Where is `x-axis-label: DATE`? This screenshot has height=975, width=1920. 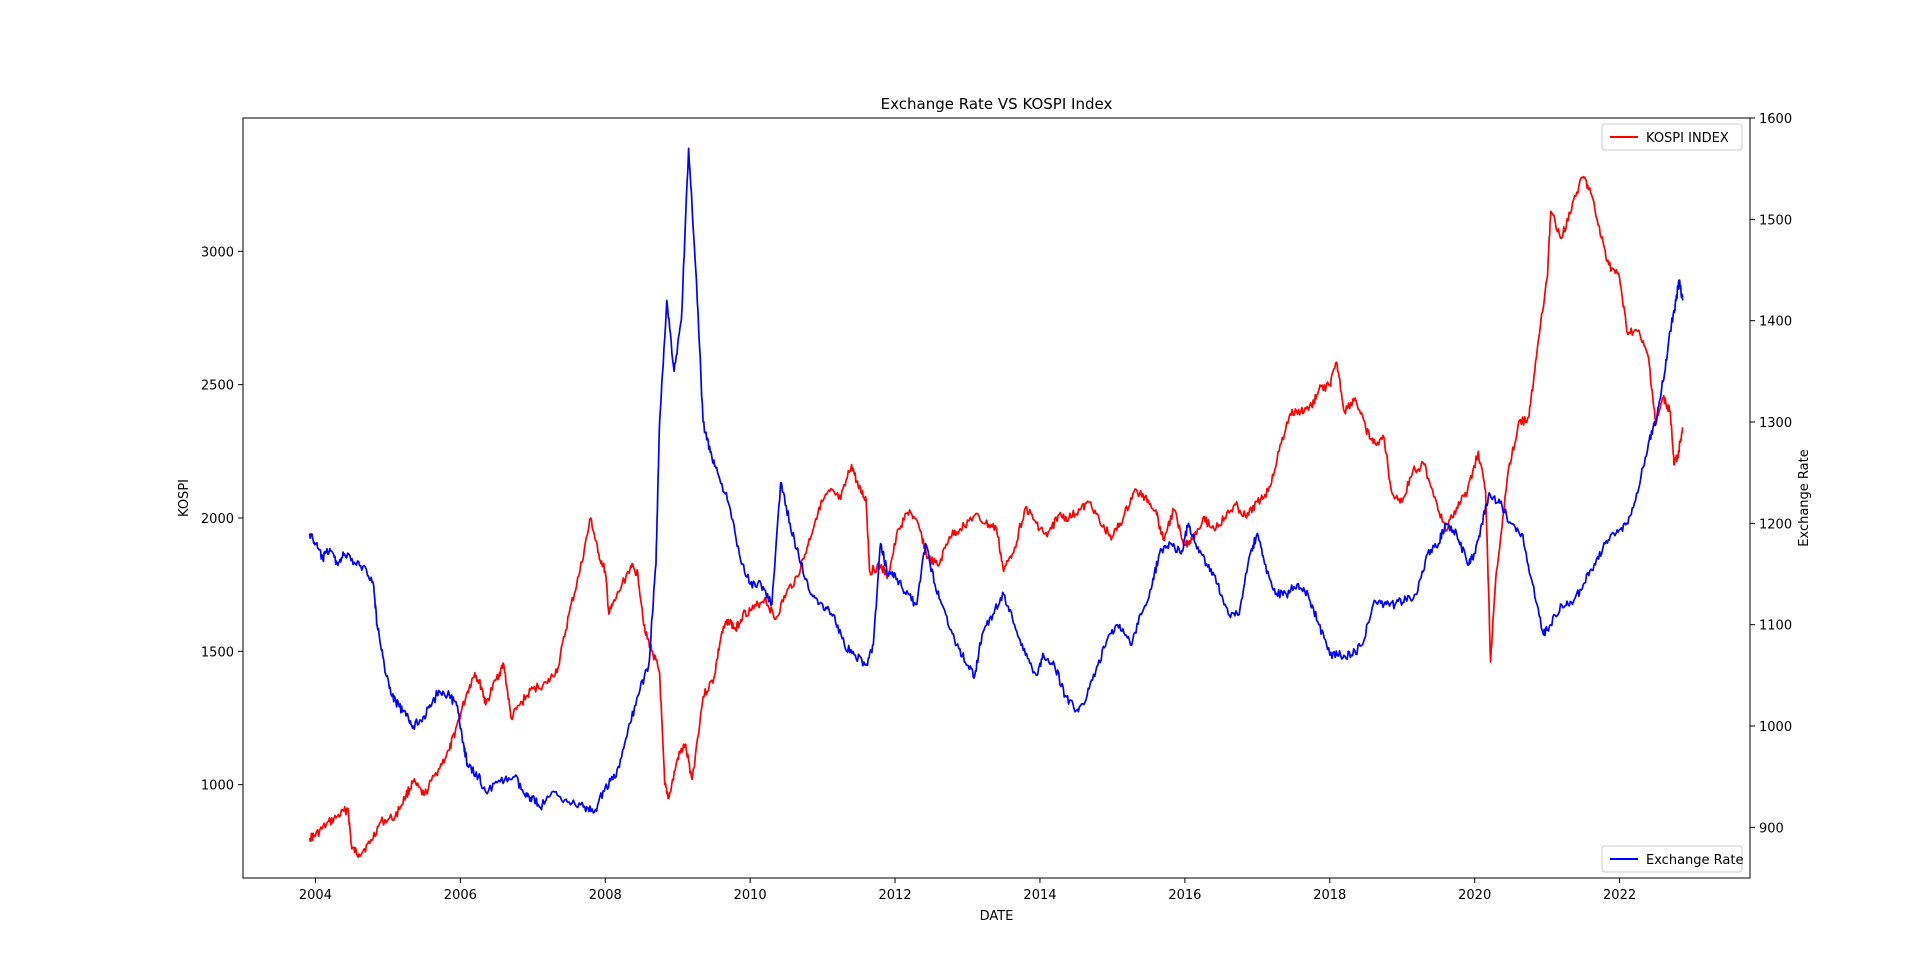
x-axis-label: DATE is located at coordinates (997, 916).